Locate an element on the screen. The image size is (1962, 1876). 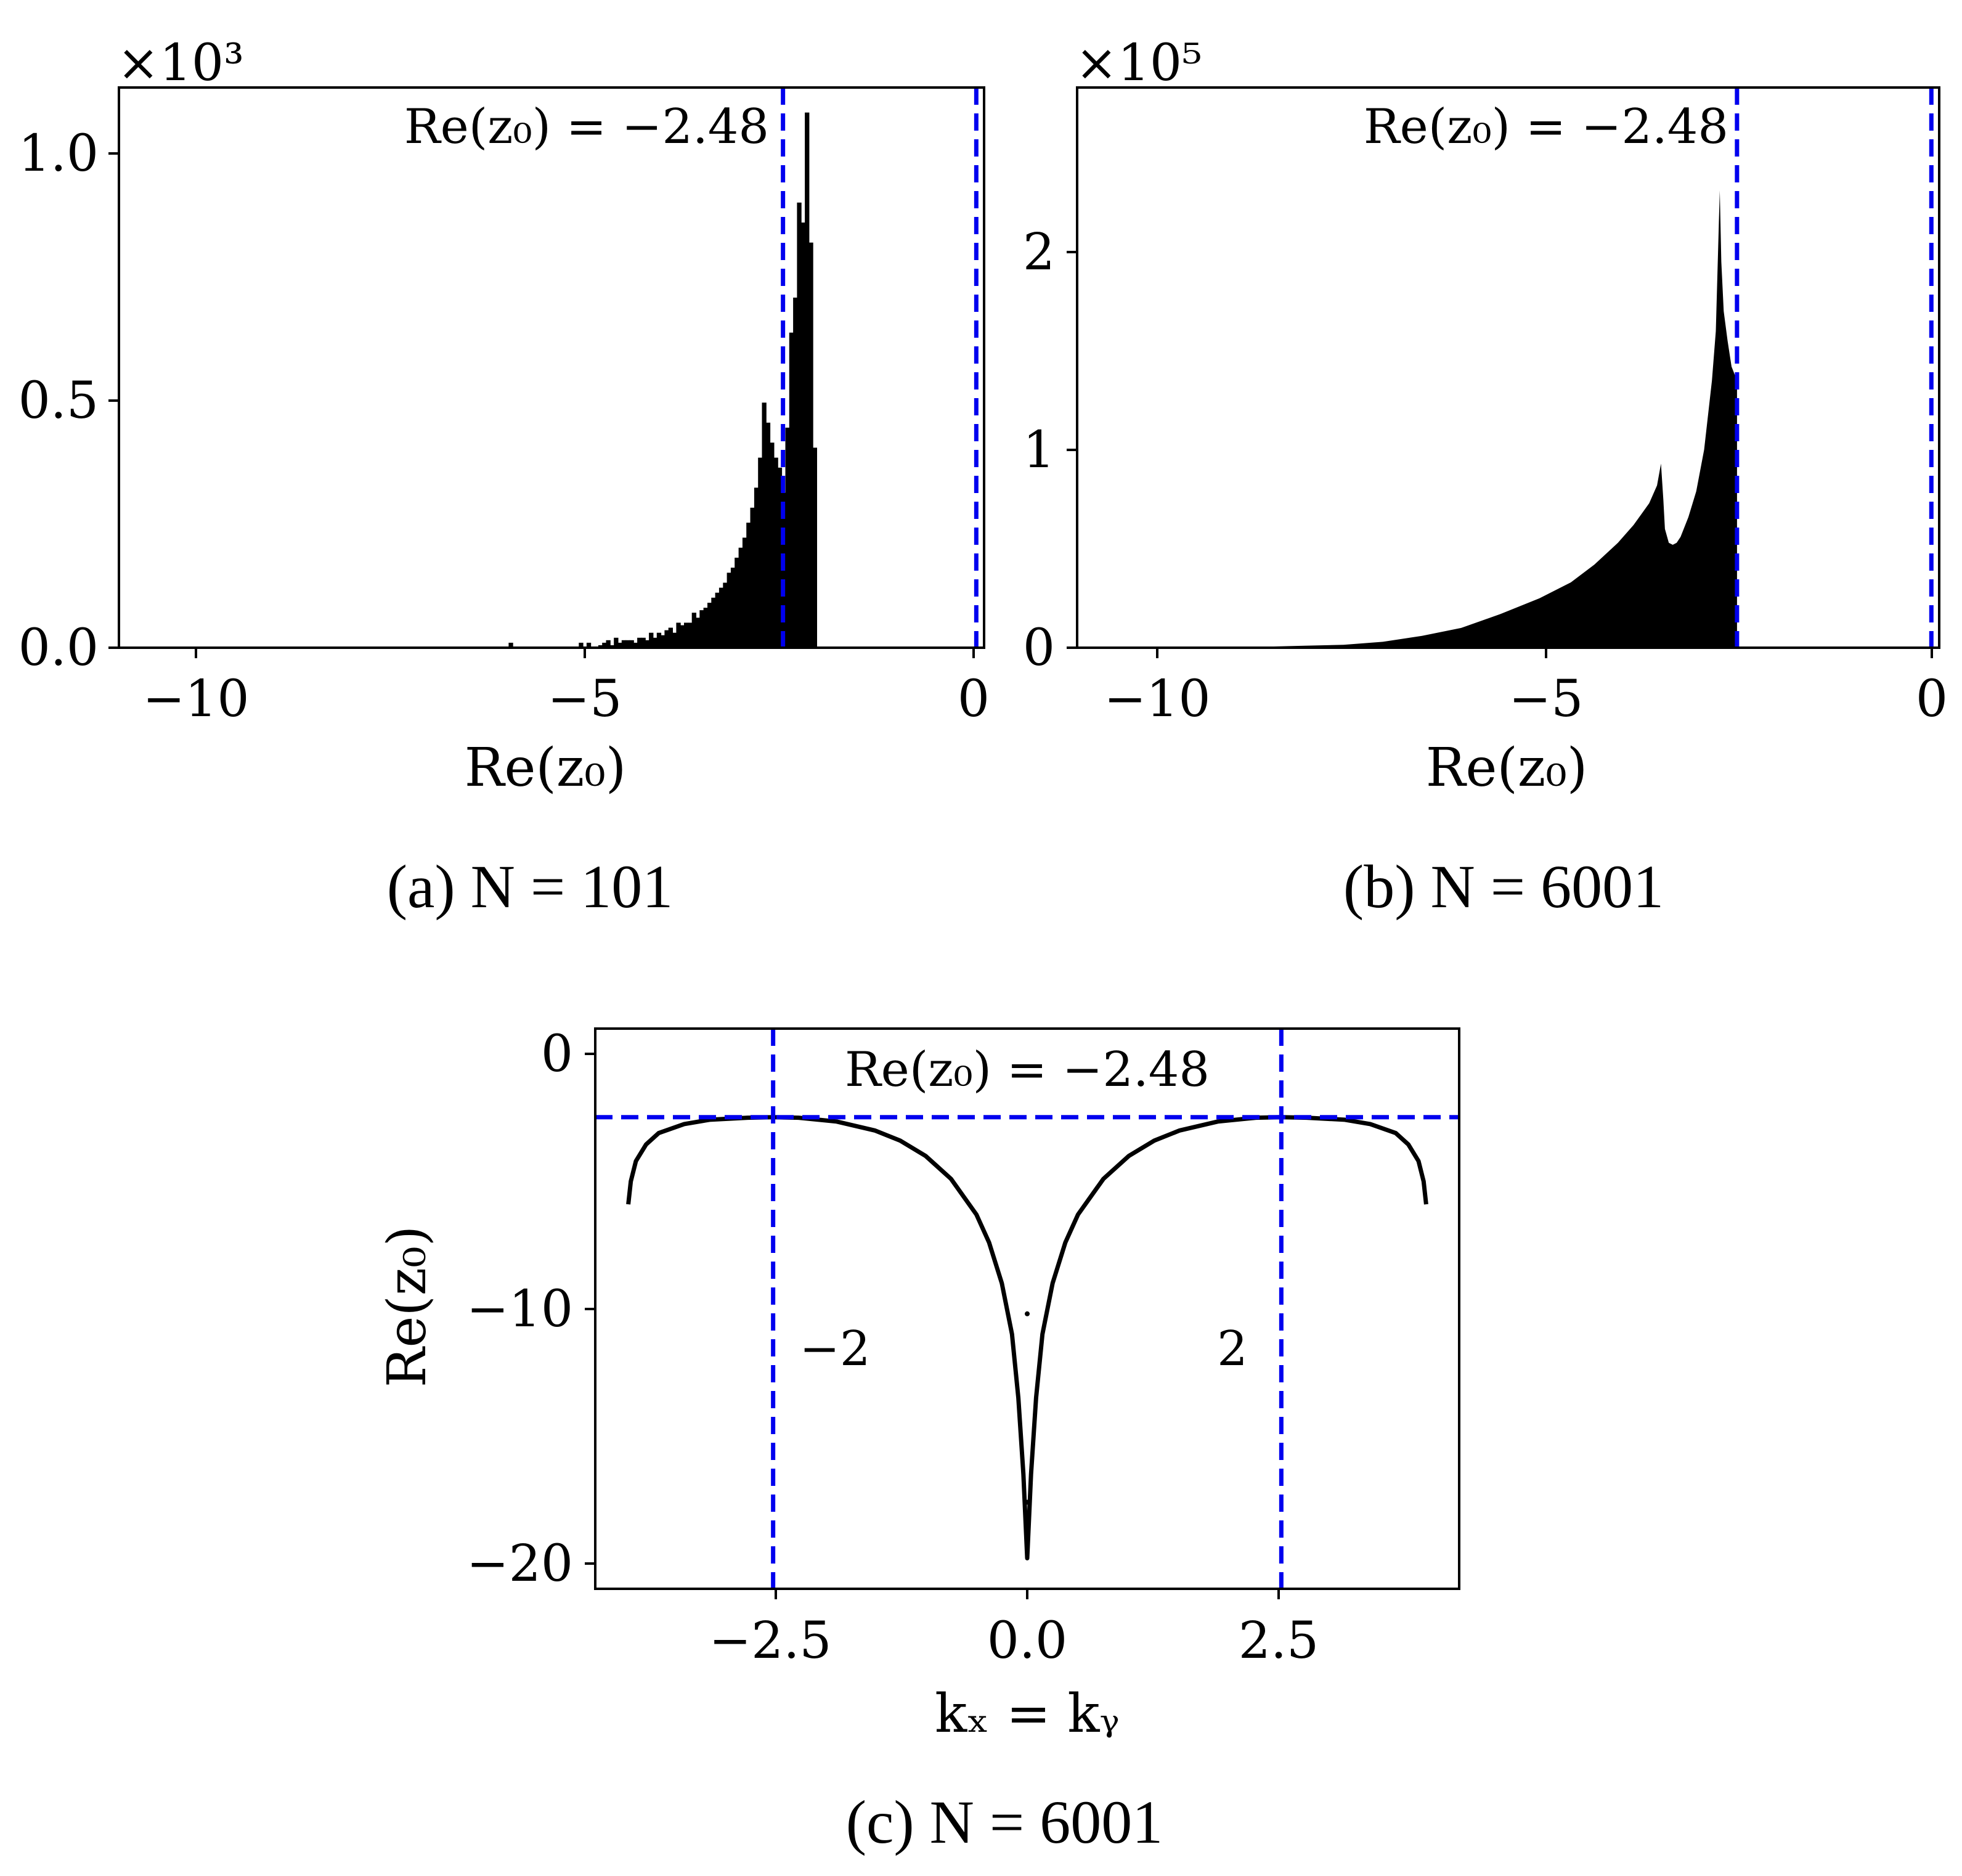
panel-b-distribution-area is located at coordinates (1481, 419).